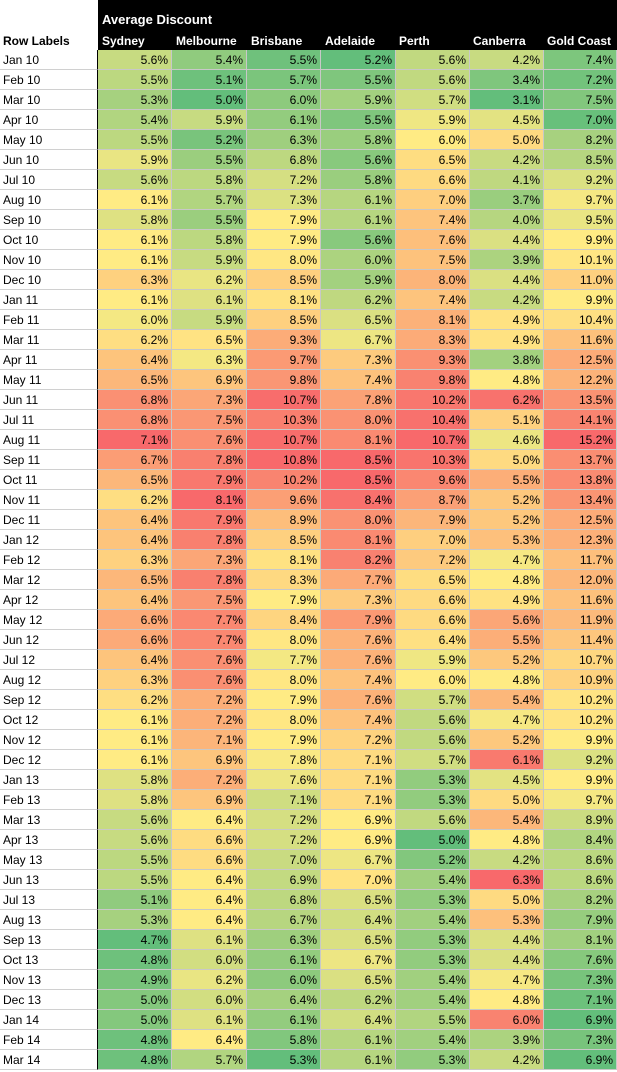 The height and width of the screenshot is (1072, 617). Describe the element at coordinates (580, 520) in the screenshot. I see `heatmap-cell: 12.5%` at that location.